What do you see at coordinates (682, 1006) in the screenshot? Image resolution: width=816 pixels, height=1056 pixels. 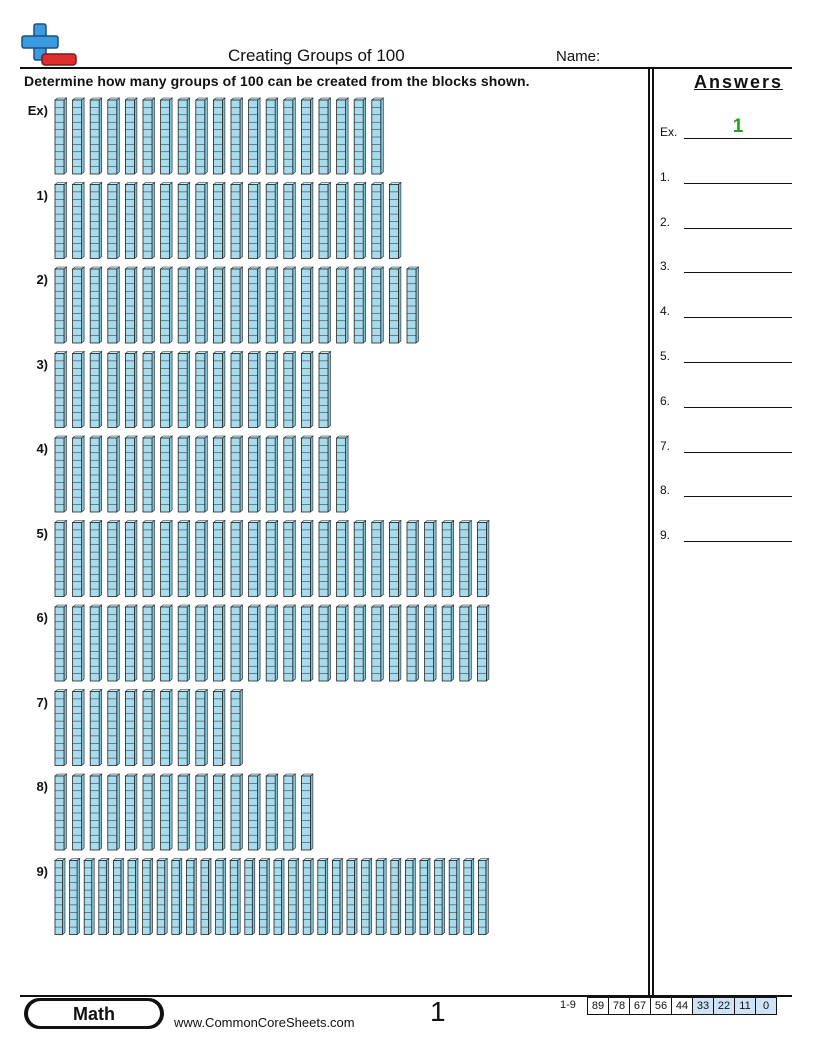 I see `score-key-table: 89 78 67 56 44 33 22 11 0` at bounding box center [682, 1006].